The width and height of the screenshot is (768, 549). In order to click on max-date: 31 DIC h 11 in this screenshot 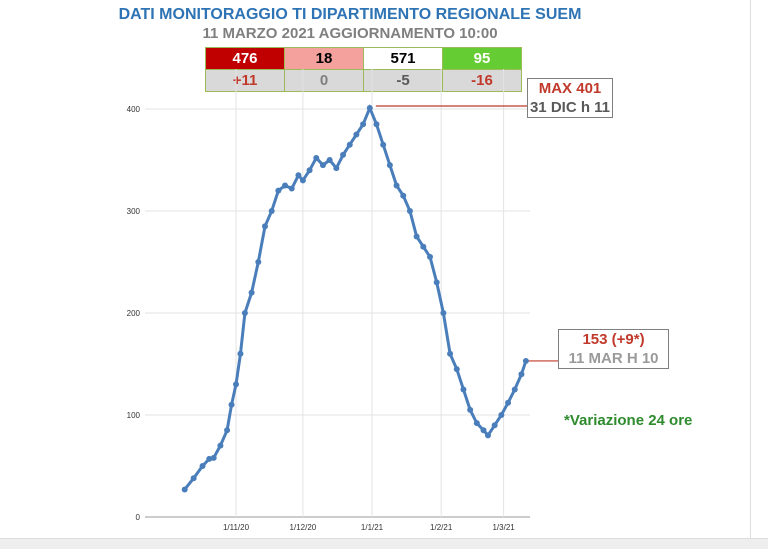, I will do `click(570, 107)`.